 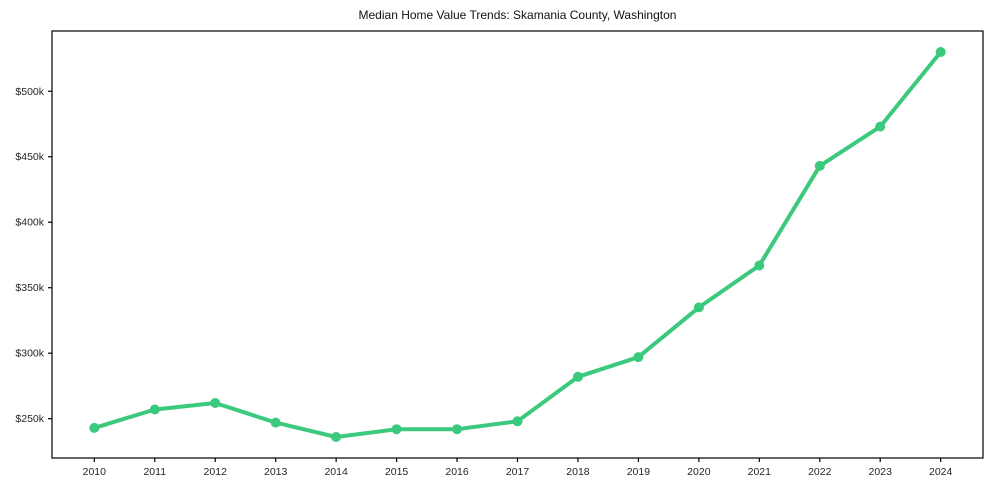 What do you see at coordinates (95, 472) in the screenshot?
I see `x-tick-label: 2010` at bounding box center [95, 472].